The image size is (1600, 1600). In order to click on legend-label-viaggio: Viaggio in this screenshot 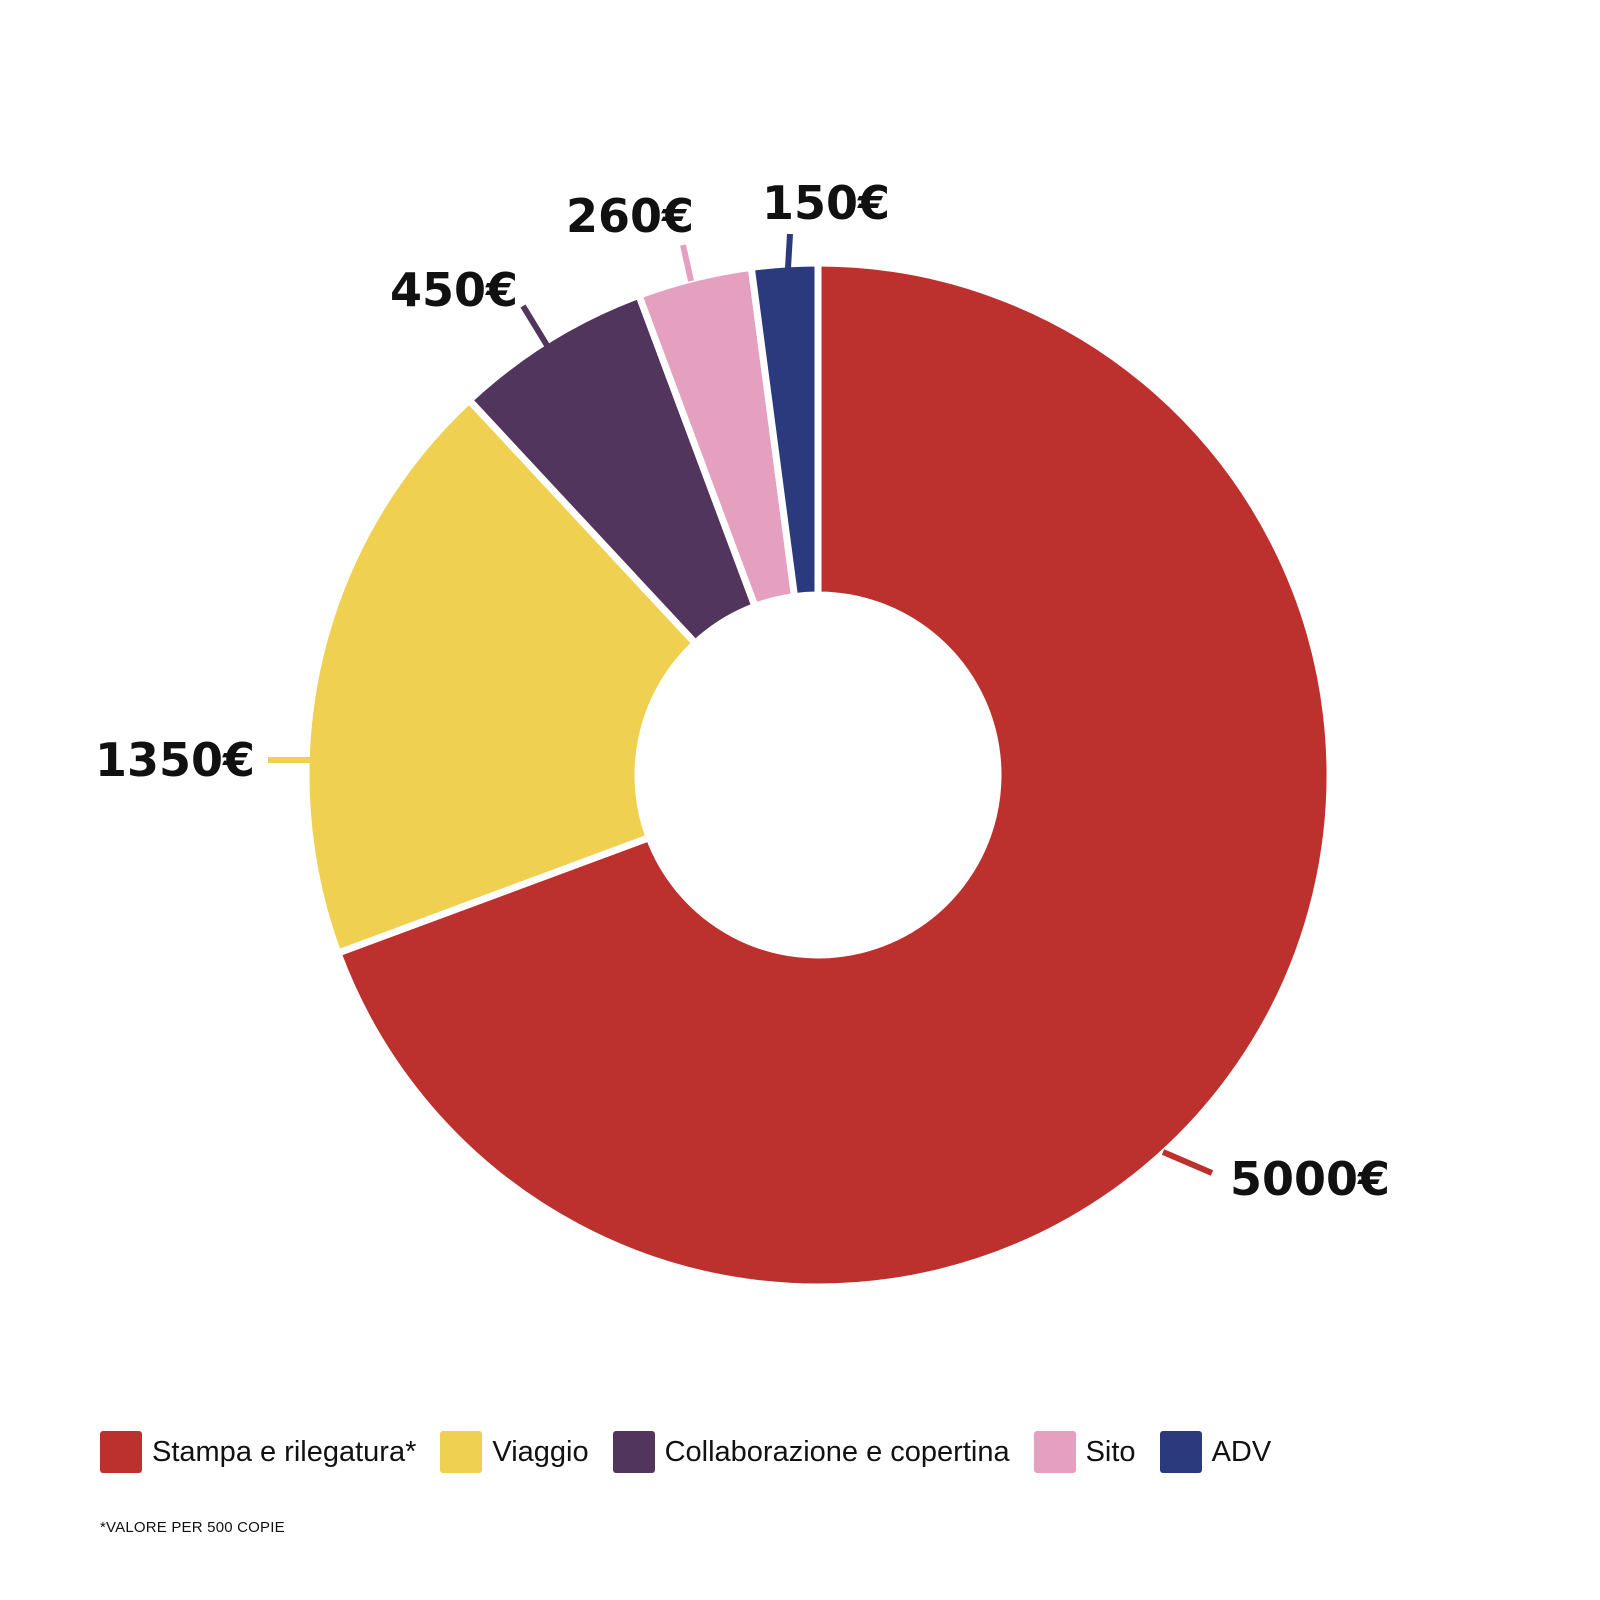, I will do `click(540, 1451)`.